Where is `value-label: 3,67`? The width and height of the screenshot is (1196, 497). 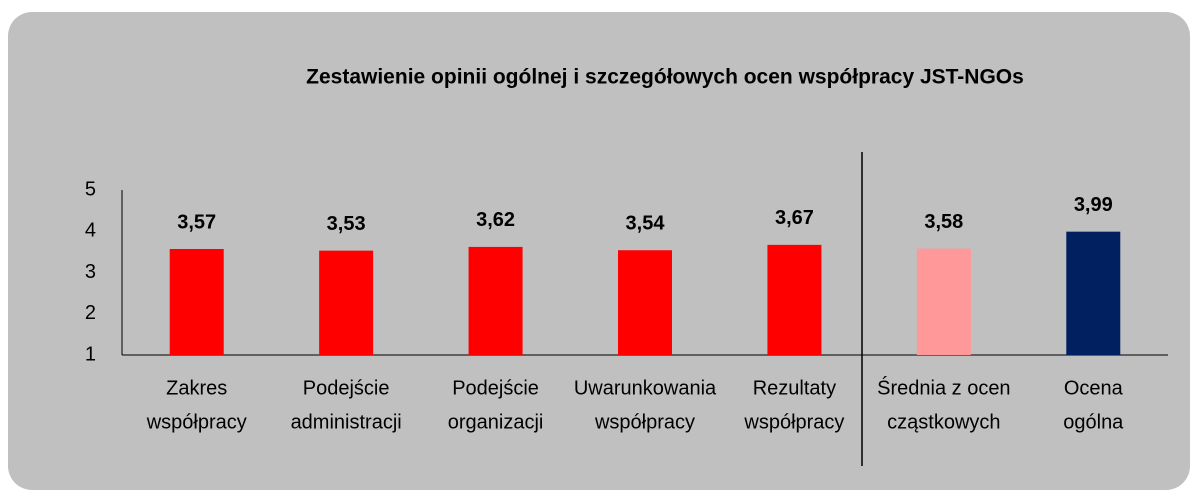 value-label: 3,67 is located at coordinates (794, 218).